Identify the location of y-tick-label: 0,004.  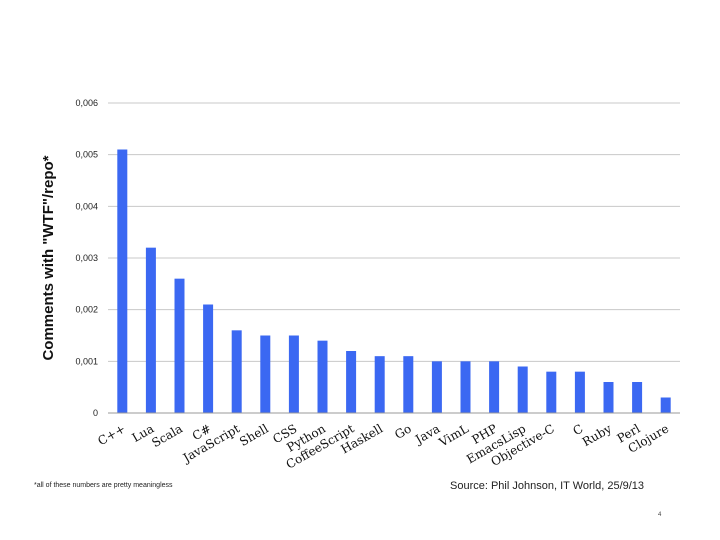
(86, 206).